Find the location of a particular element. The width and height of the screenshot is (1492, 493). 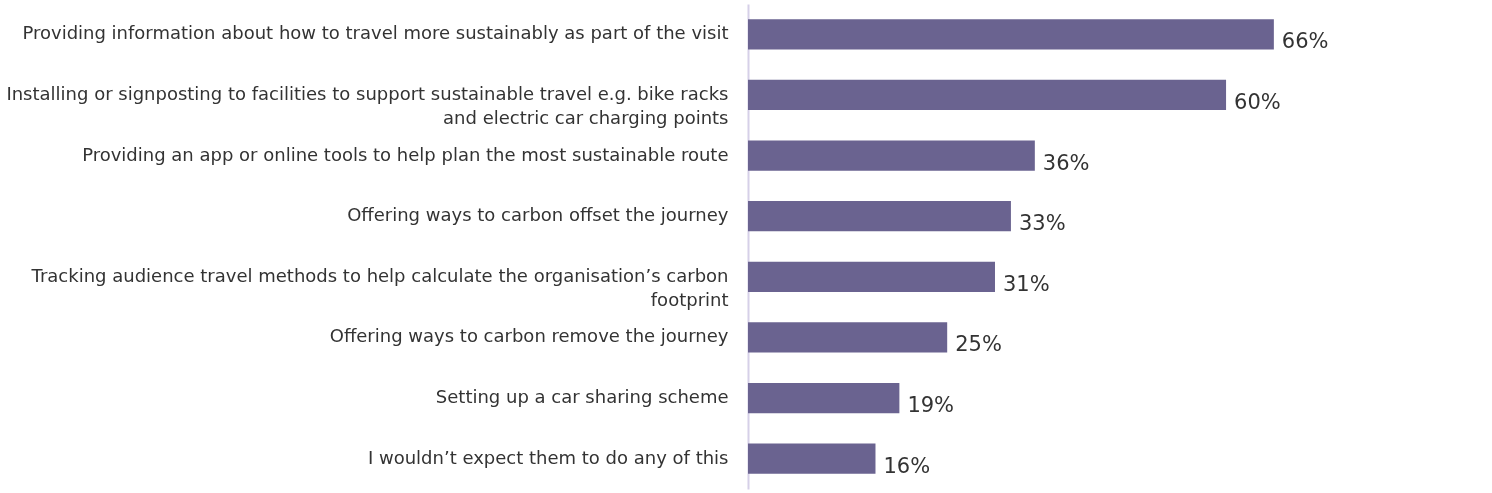

data-label: 36% is located at coordinates (1066, 162).